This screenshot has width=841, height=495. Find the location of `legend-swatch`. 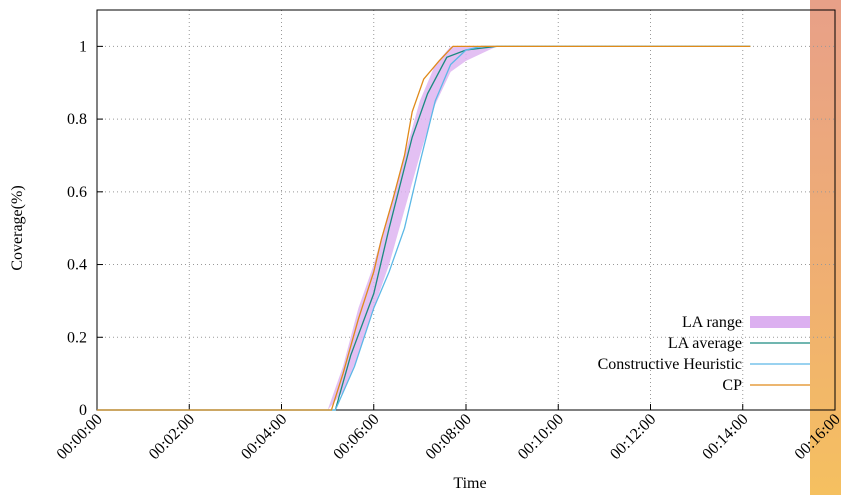

legend-swatch is located at coordinates (780, 322).